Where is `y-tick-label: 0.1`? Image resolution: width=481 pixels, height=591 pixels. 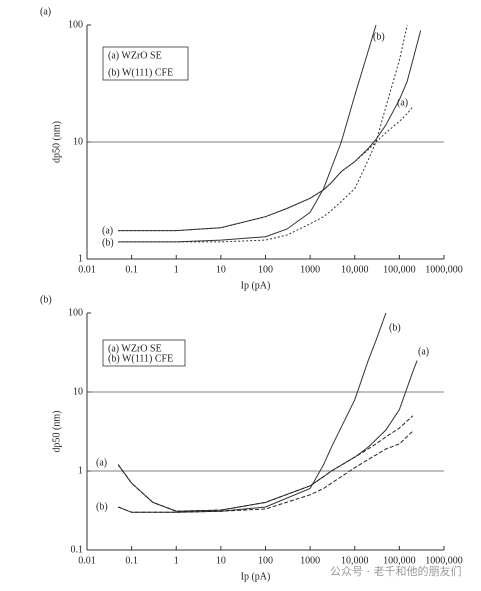 y-tick-label: 0.1 is located at coordinates (77, 549).